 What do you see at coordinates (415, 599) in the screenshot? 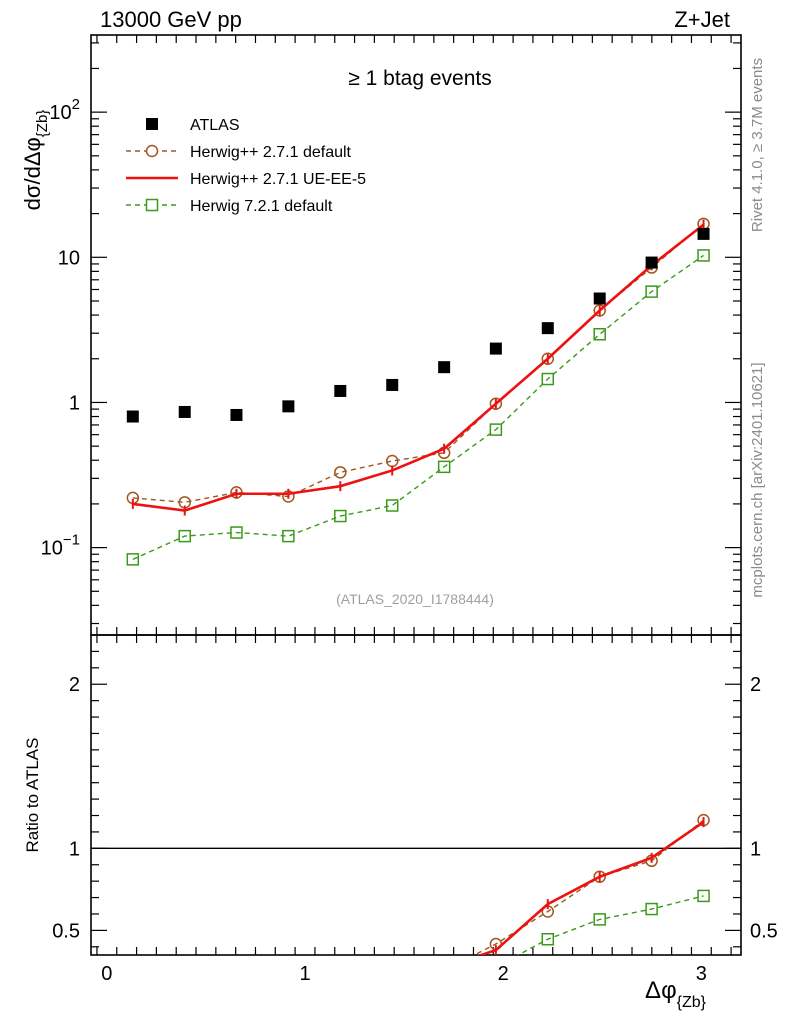
I see `analysis-watermark: (ATLAS_2020_I1788444)` at bounding box center [415, 599].